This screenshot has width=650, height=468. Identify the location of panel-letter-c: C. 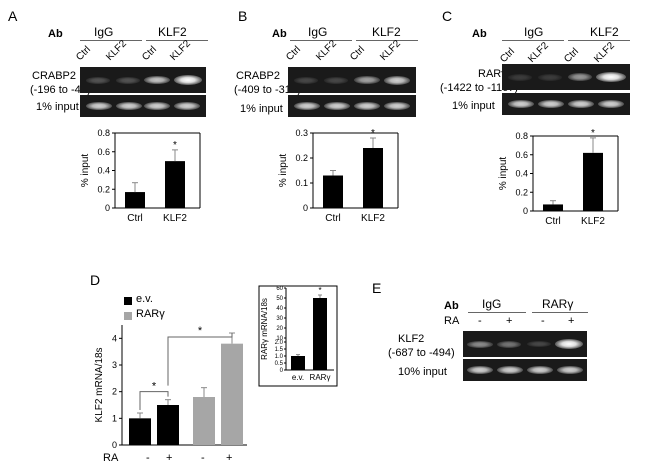
(447, 16).